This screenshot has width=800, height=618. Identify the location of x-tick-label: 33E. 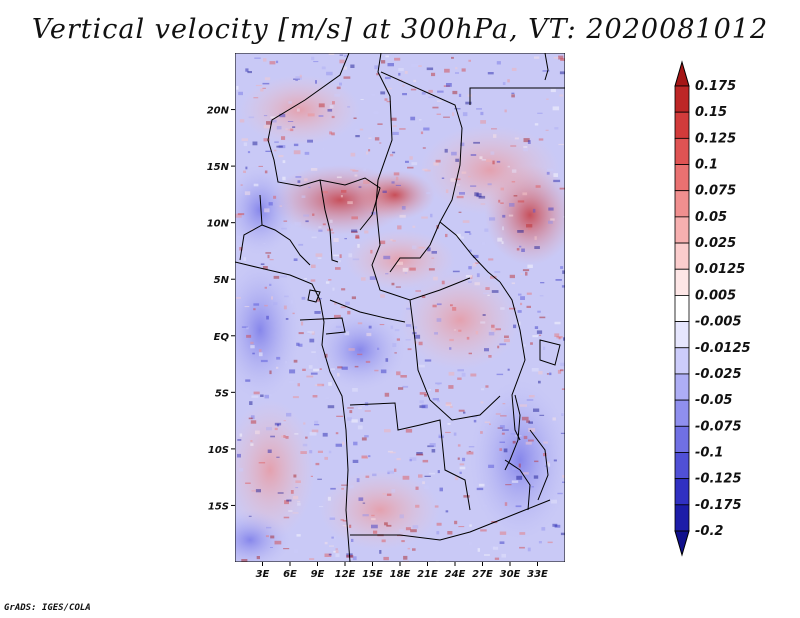
(537, 574).